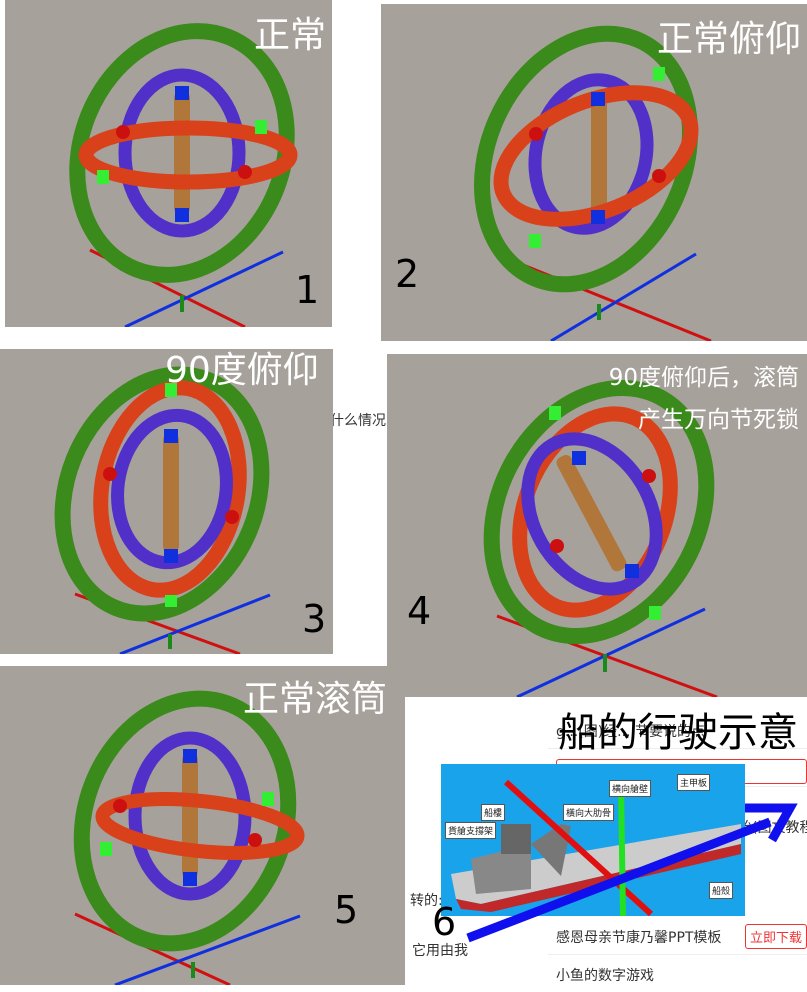 Image resolution: width=807 pixels, height=992 pixels. Describe the element at coordinates (775, 936) in the screenshot. I see `download-button: 立即下载` at that location.